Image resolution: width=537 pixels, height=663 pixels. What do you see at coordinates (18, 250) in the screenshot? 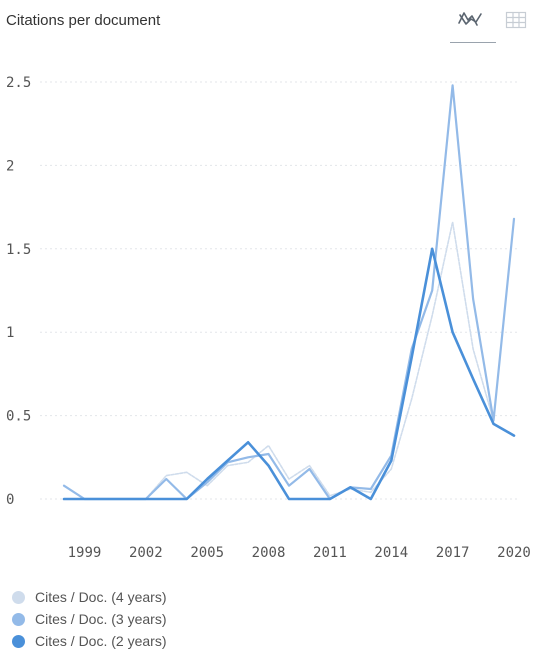
I see `y-tick-label: 1.5` at bounding box center [18, 250].